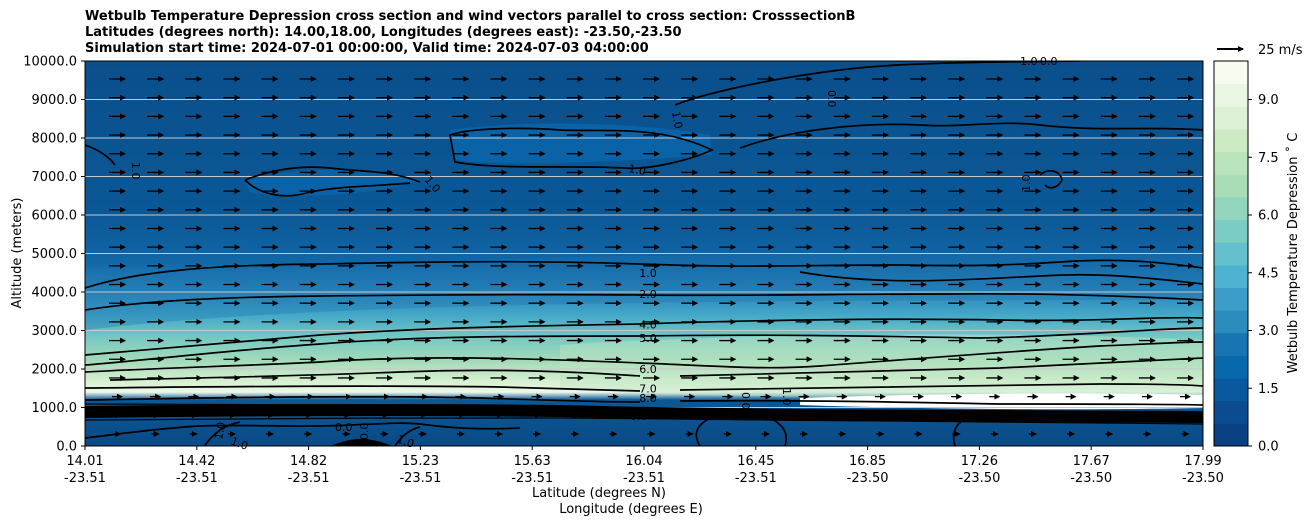  I want to click on quiver-key-label: 25 m/s, so click(1280, 50).